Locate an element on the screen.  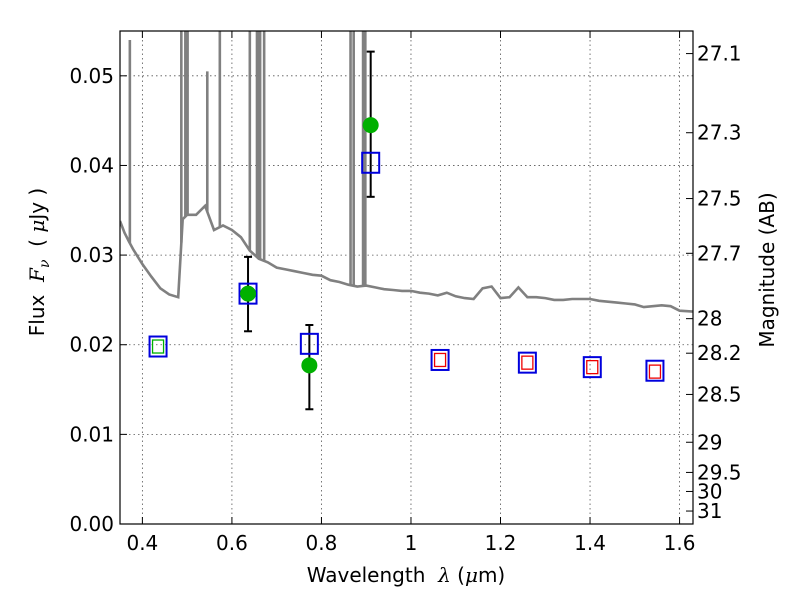
filter-flux-square is located at coordinates (158, 346).